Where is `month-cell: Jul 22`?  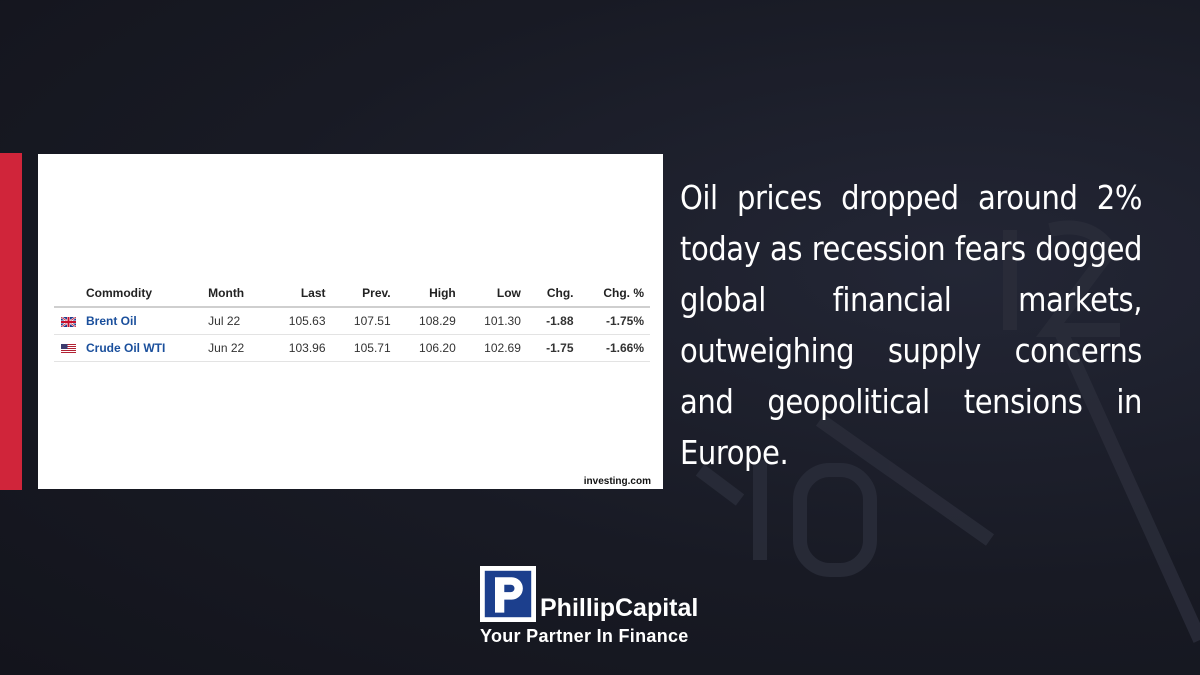
month-cell: Jul 22 is located at coordinates (234, 321).